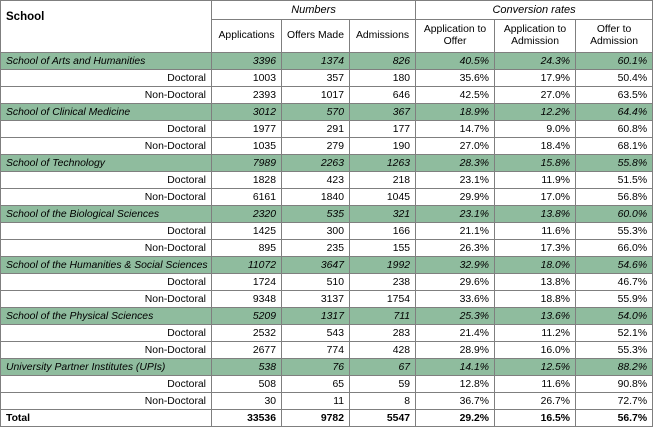  I want to click on offer-to-admission-cell: 64.4%, so click(614, 112).